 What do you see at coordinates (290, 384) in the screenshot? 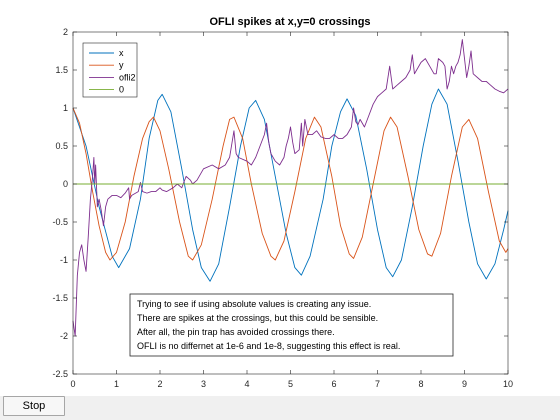
I see `x-tick-label: 5` at bounding box center [290, 384].